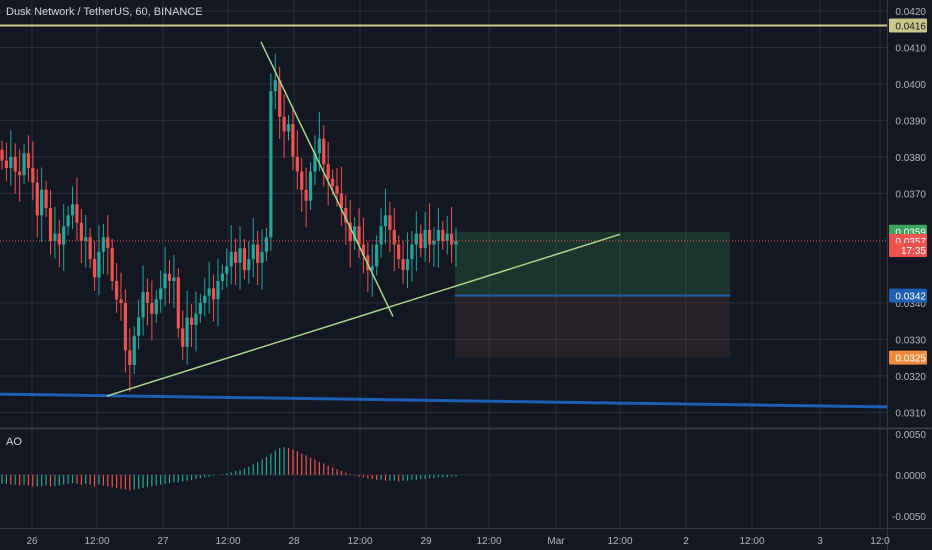 The image size is (932, 550). What do you see at coordinates (910, 413) in the screenshot?
I see `price-tick-label: 0.0310` at bounding box center [910, 413].